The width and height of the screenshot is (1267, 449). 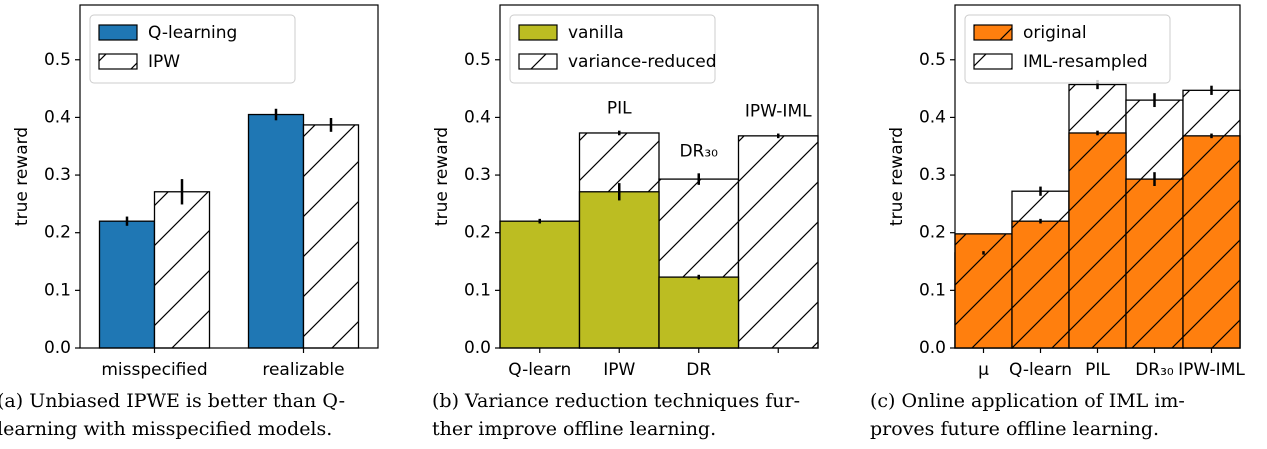 What do you see at coordinates (1027, 401) in the screenshot?
I see `caption: (c) Online application of IML im-` at bounding box center [1027, 401].